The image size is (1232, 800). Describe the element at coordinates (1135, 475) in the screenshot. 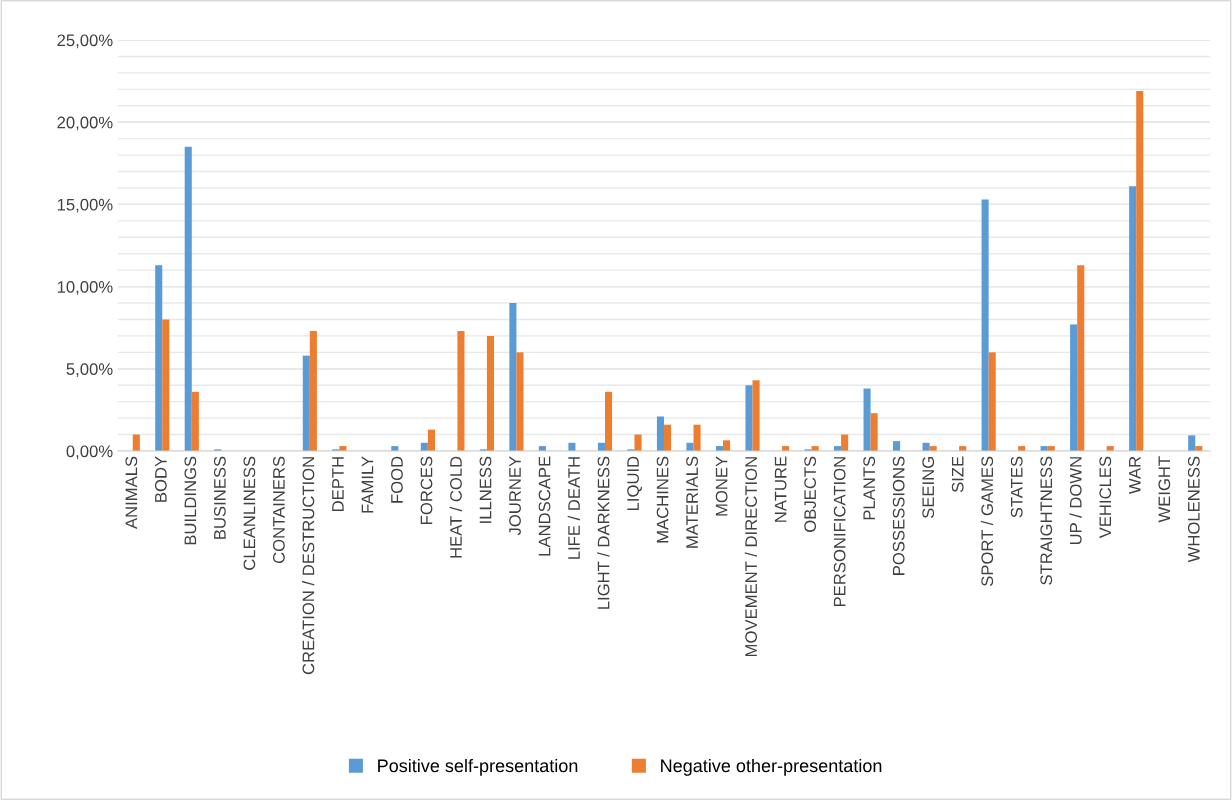

I see `x-tick-label: WAR` at that location.